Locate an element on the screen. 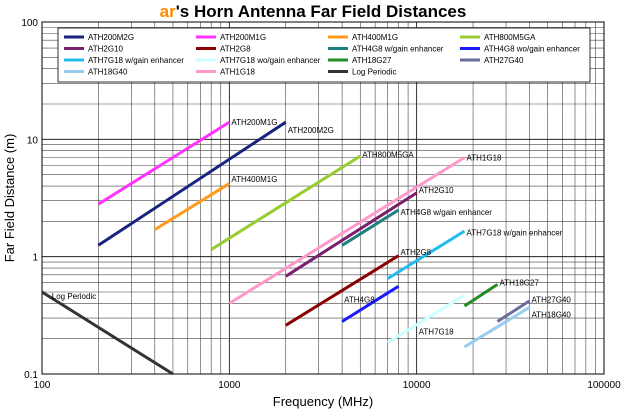 The image size is (626, 414). legend-label: ATH18G27 is located at coordinates (372, 60).